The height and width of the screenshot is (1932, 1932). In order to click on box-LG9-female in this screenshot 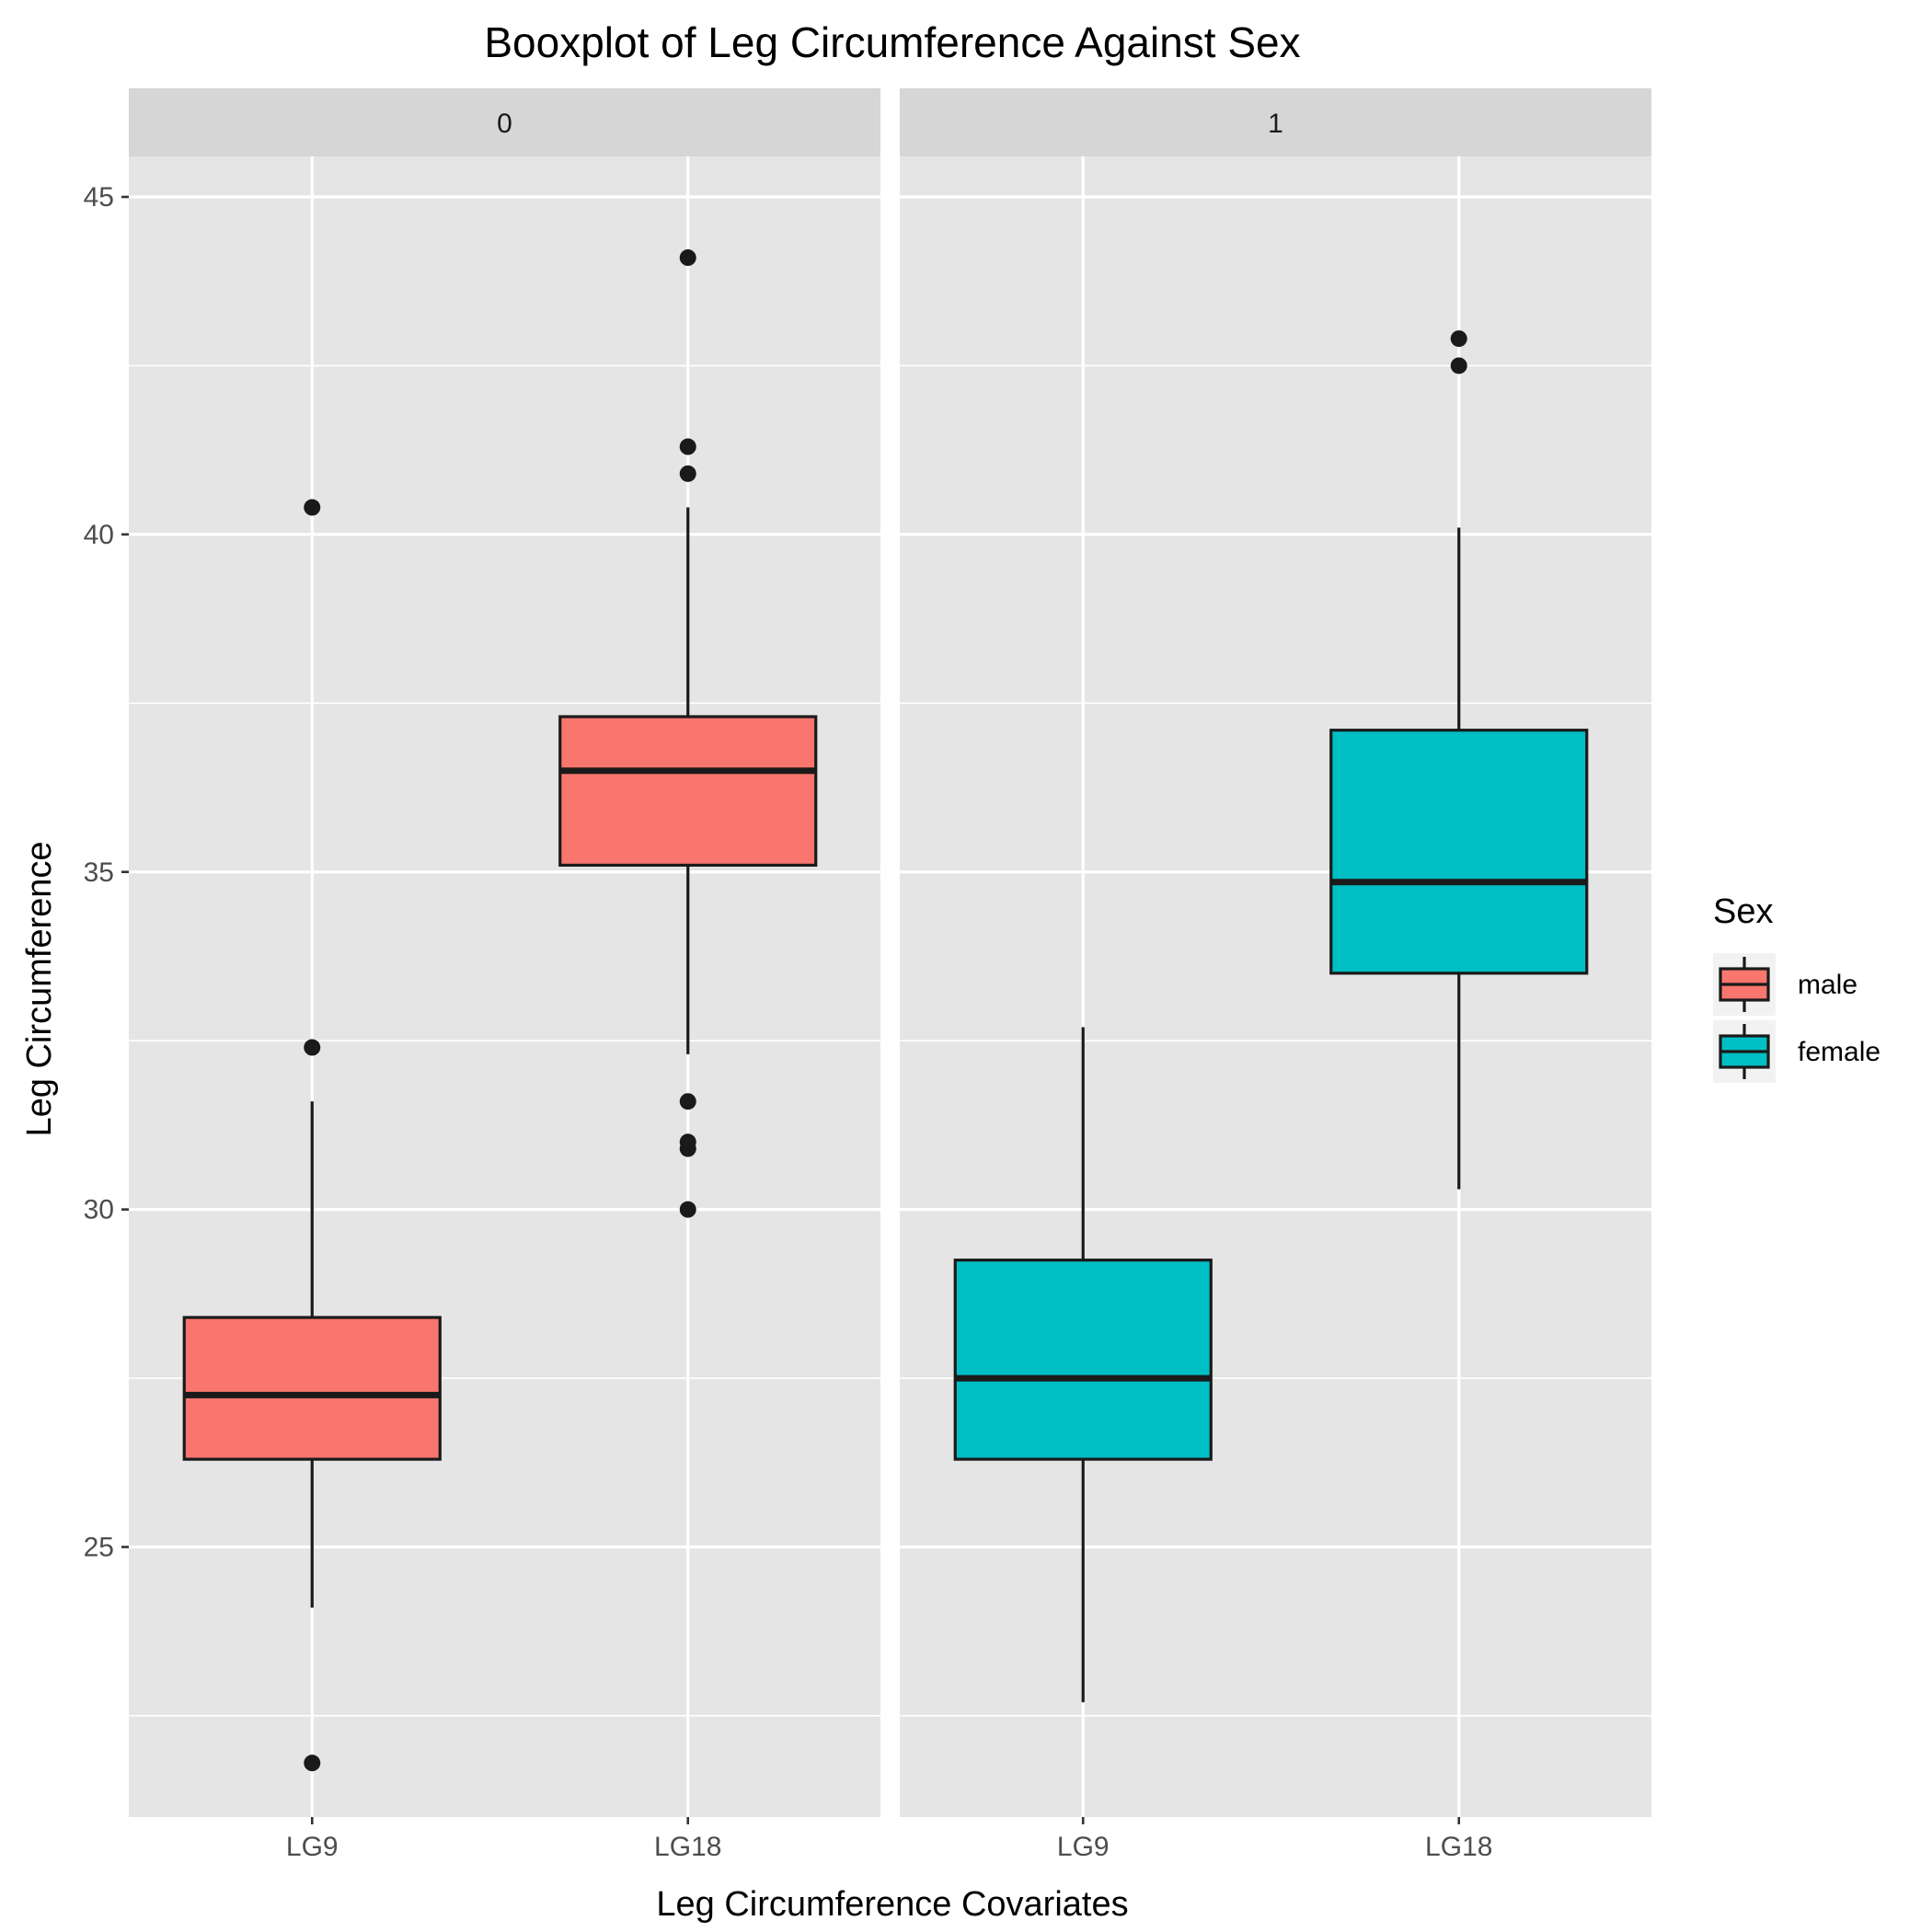, I will do `click(1083, 1365)`.